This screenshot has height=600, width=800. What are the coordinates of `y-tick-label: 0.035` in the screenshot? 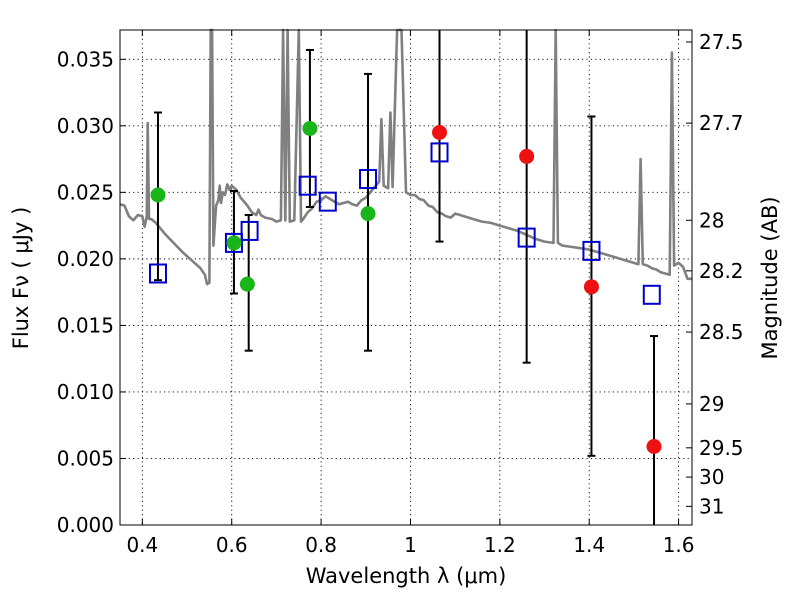 It's located at (85, 59).